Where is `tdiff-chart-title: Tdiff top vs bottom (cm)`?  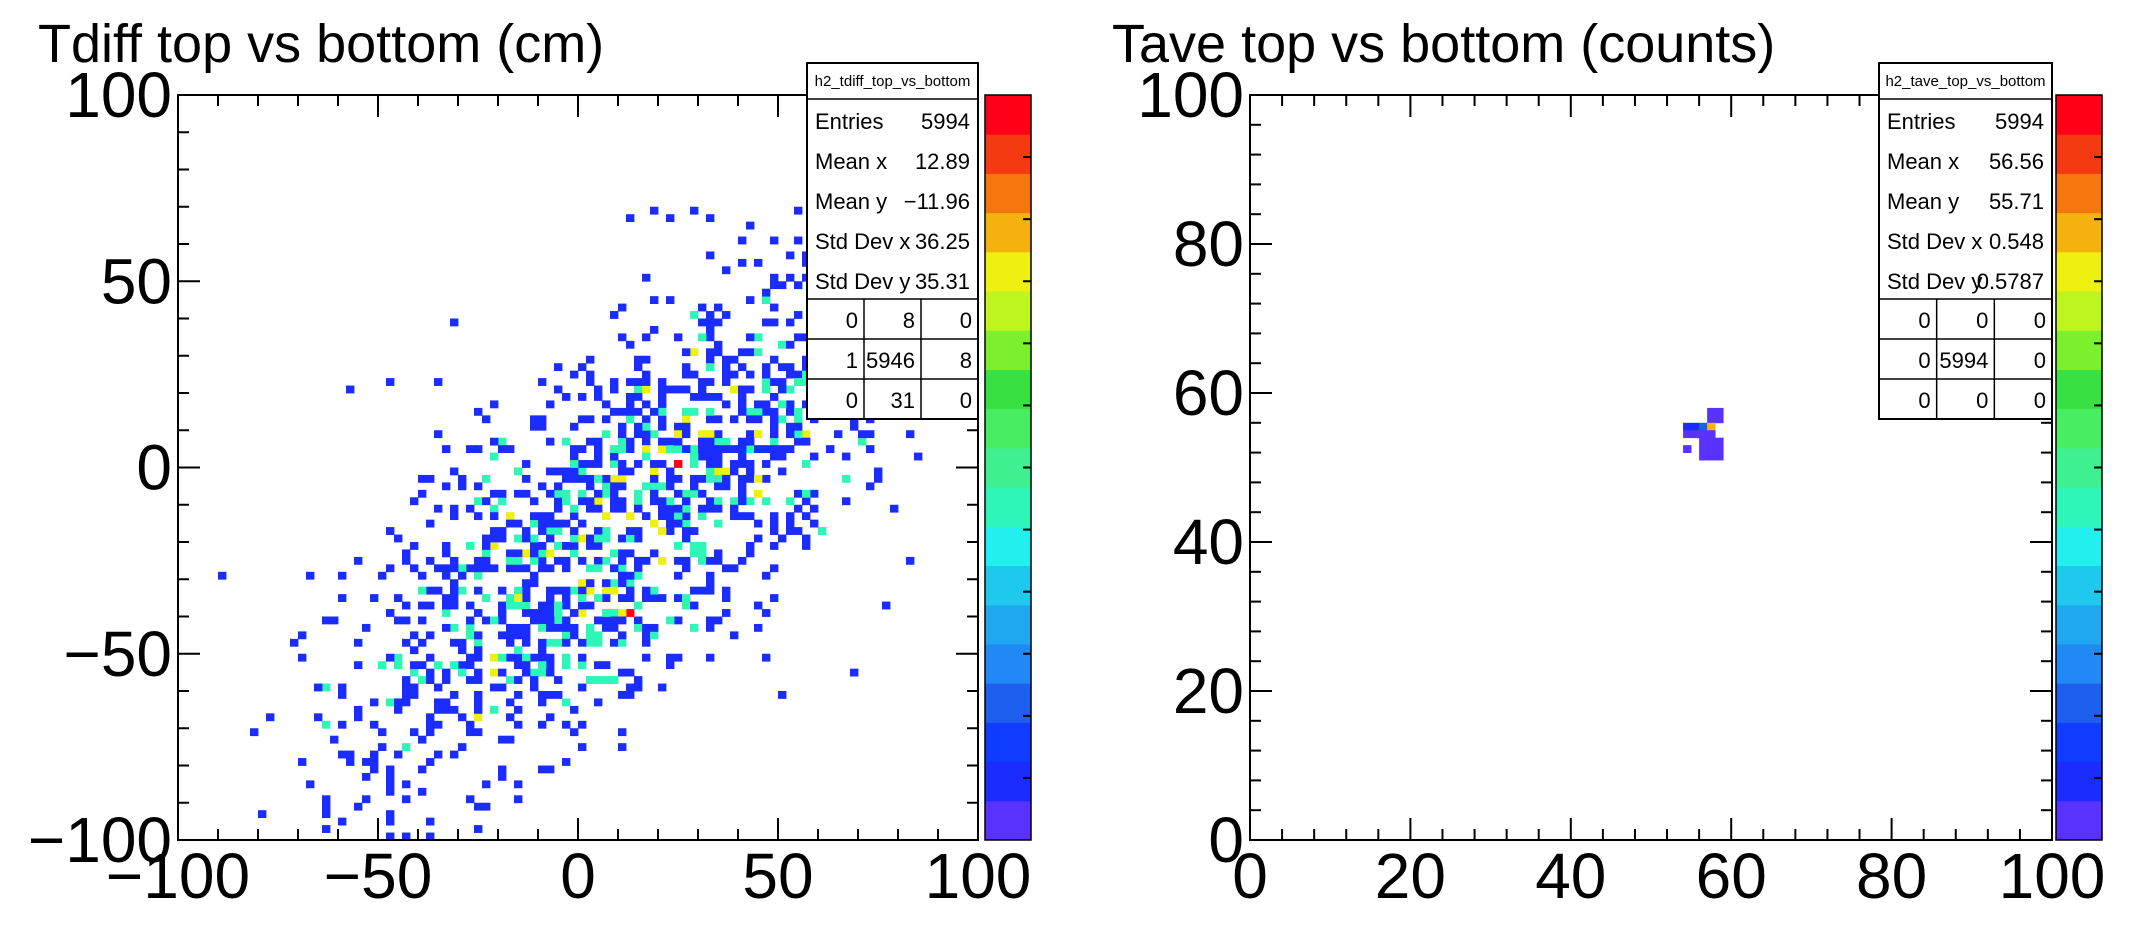
tdiff-chart-title: Tdiff top vs bottom (cm) is located at coordinates (321, 44).